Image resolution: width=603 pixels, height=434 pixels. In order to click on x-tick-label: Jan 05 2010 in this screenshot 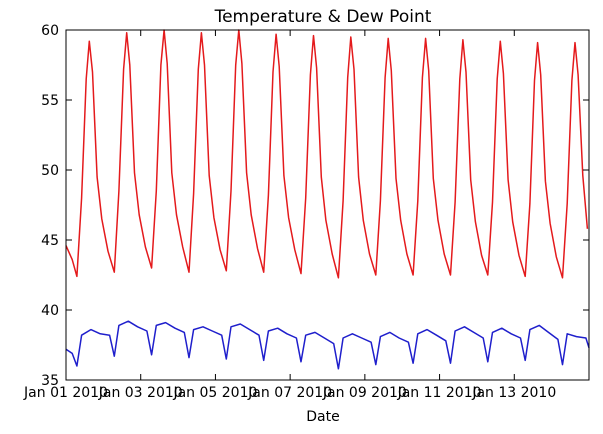, I will do `click(214, 393)`.